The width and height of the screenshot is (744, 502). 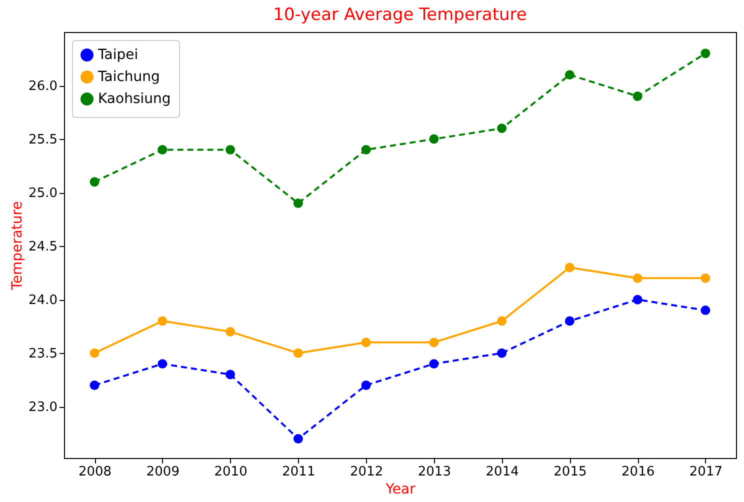 What do you see at coordinates (434, 472) in the screenshot?
I see `x-tick-label: 2013` at bounding box center [434, 472].